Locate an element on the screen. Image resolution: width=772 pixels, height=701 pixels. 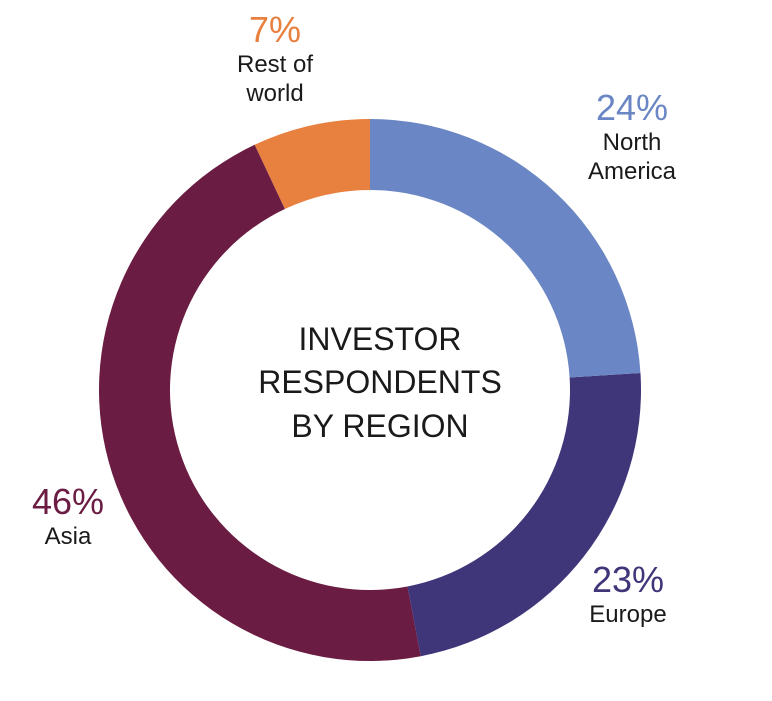
value-label: 23% is located at coordinates (628, 579).